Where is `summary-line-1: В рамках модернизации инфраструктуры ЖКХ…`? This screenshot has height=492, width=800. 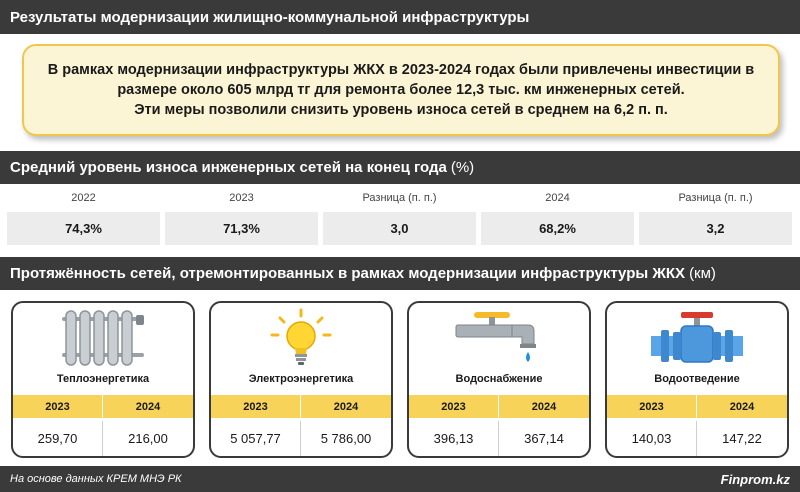
summary-line-1: В рамках модернизации инфраструктуры ЖКХ… is located at coordinates (401, 70).